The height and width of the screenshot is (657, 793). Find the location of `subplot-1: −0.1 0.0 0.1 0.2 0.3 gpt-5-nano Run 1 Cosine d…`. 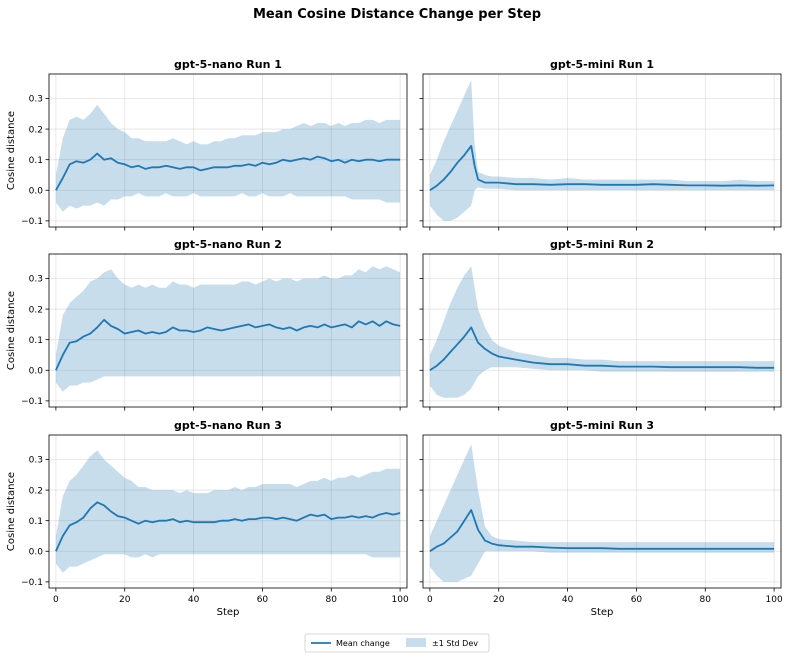

subplot-1: −0.1 0.0 0.1 0.2 0.3 gpt-5-nano Run 1 Cosine d… is located at coordinates (207, 144).